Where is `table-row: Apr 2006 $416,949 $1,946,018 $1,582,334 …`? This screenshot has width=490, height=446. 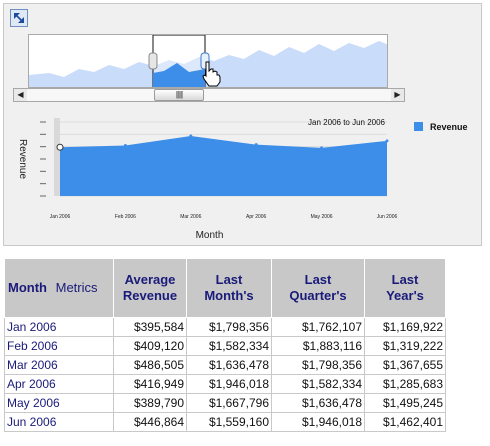
table-row: Apr 2006 $416,949 $1,946,018 $1,582,334 … is located at coordinates (225, 384).